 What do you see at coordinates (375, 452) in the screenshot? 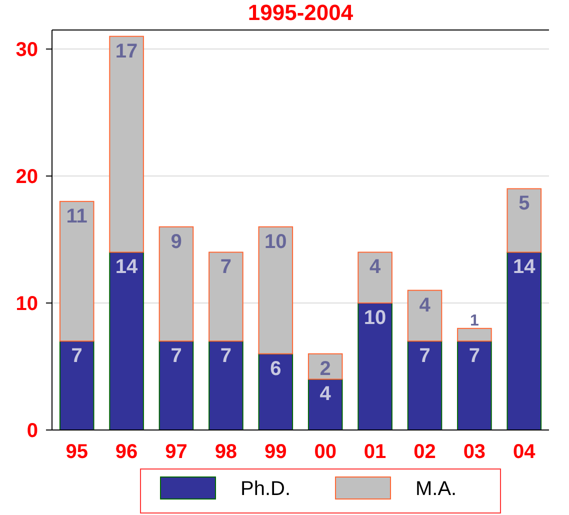
I see `x-tick-label: 01` at bounding box center [375, 452].